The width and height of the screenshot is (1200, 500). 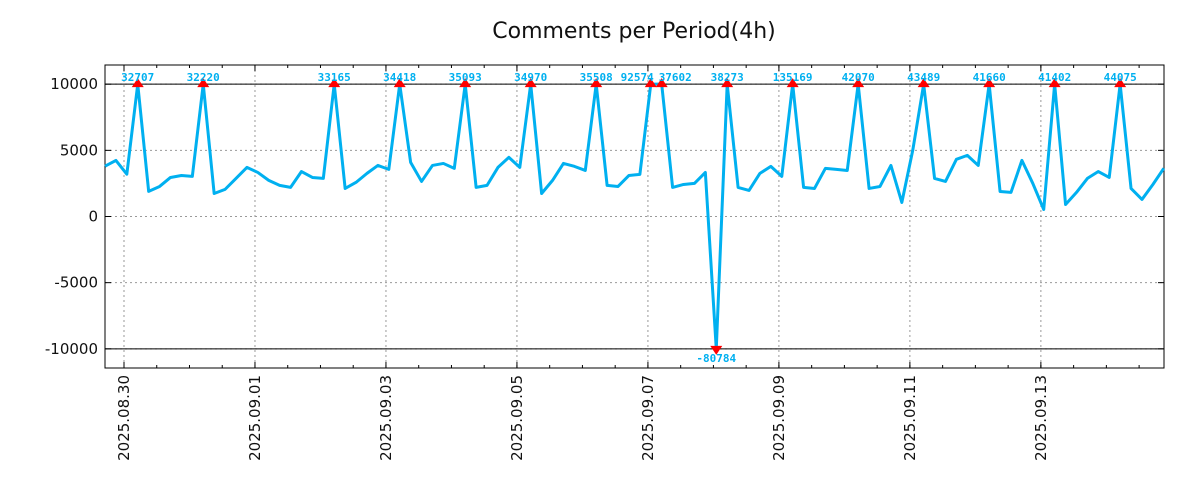 What do you see at coordinates (675, 77) in the screenshot?
I see `point-label: 37602` at bounding box center [675, 77].